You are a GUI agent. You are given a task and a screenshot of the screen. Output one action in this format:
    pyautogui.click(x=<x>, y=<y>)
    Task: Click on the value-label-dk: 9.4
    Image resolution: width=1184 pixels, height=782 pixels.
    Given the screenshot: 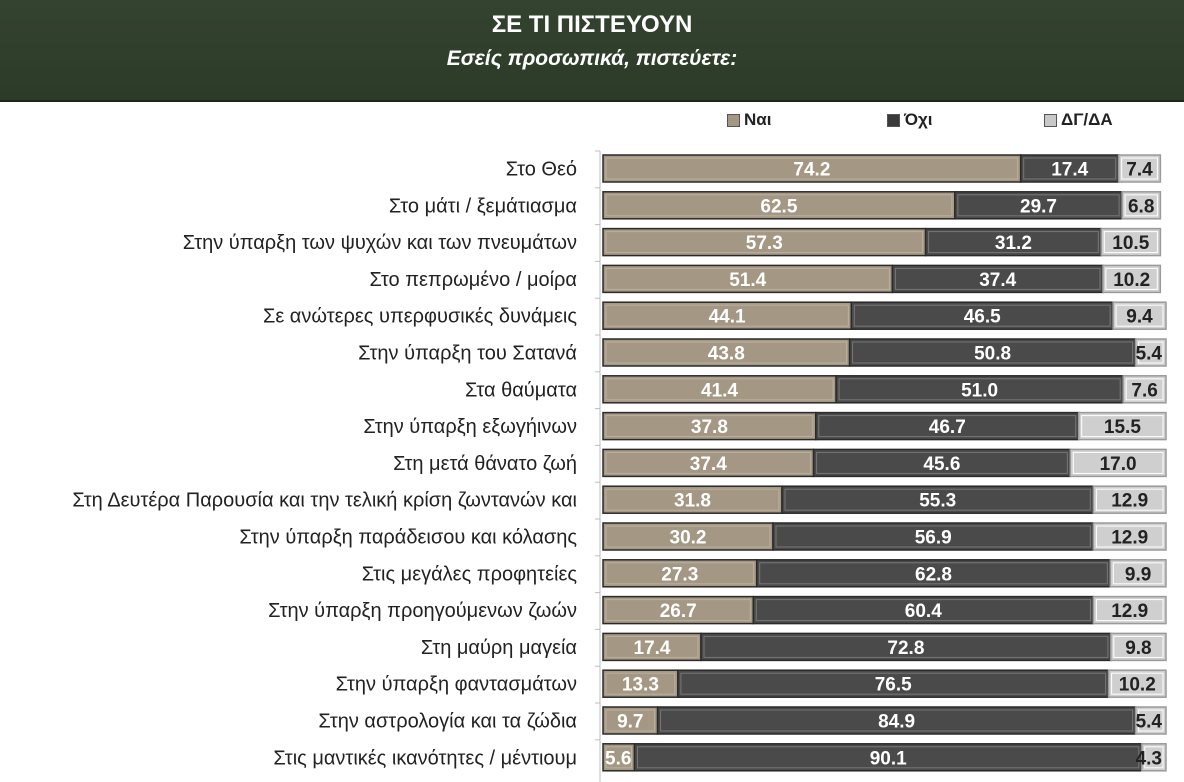 What is the action you would take?
    pyautogui.click(x=1139, y=317)
    